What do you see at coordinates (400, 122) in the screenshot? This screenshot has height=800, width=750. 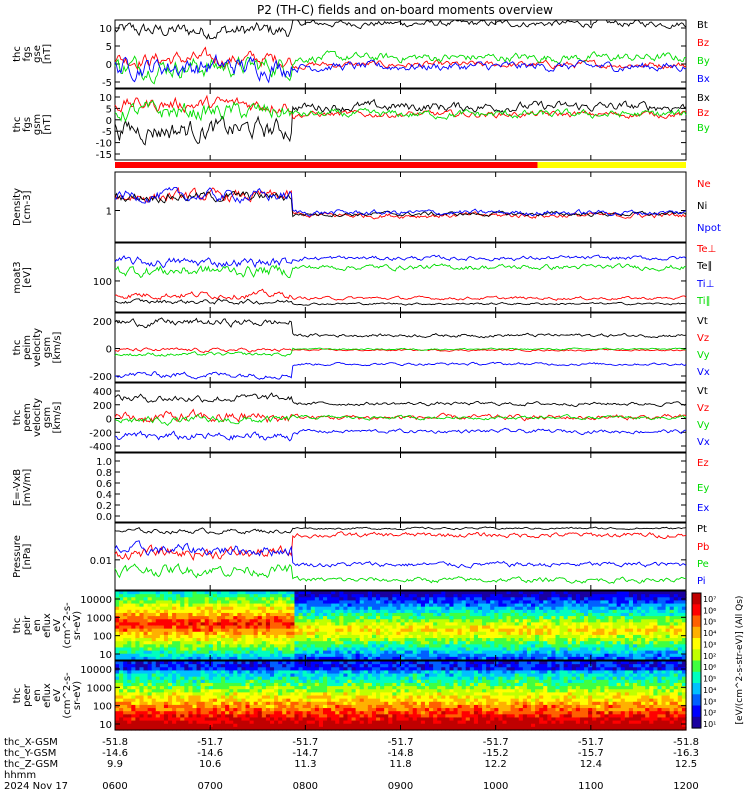 I see `series-line-Bx` at bounding box center [400, 122].